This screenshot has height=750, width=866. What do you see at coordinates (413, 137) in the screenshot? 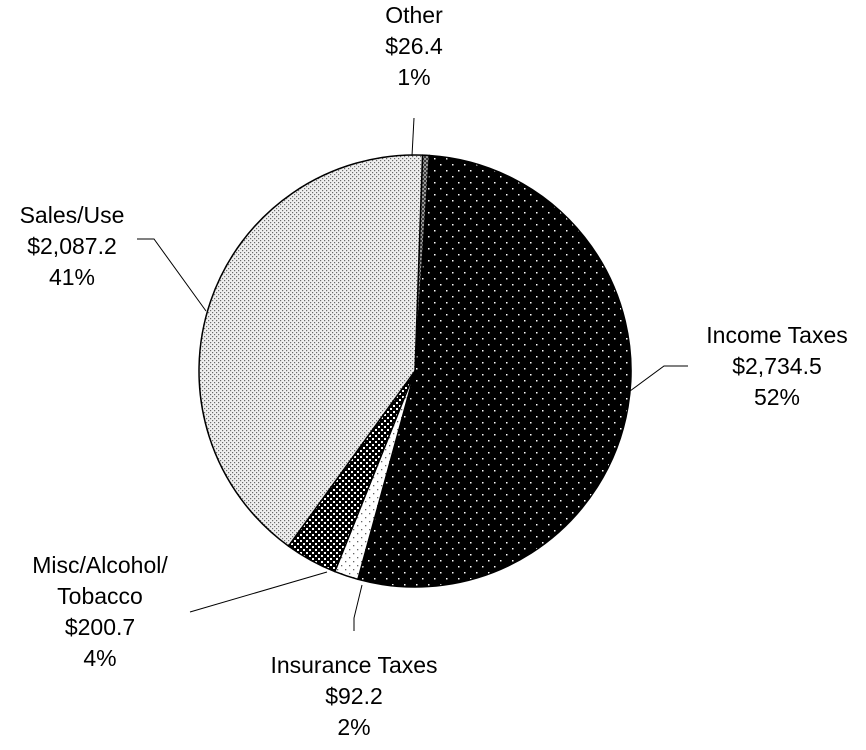
I see `leader-other` at bounding box center [413, 137].